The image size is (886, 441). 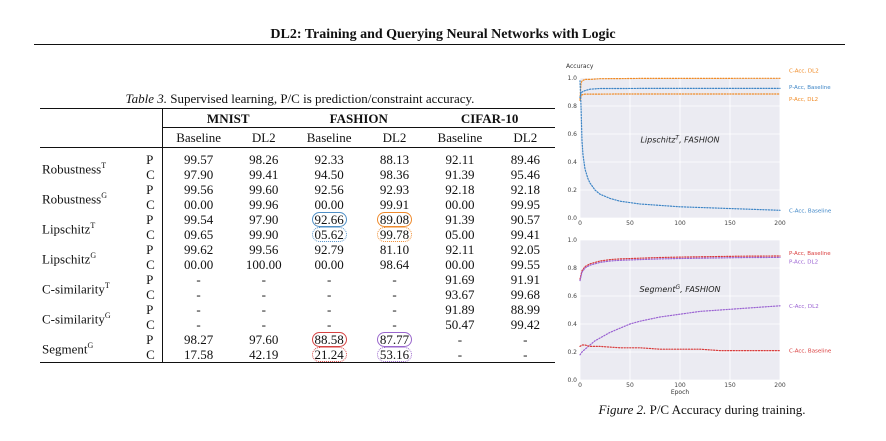 I want to click on table-cell: 88.58, so click(x=329, y=339).